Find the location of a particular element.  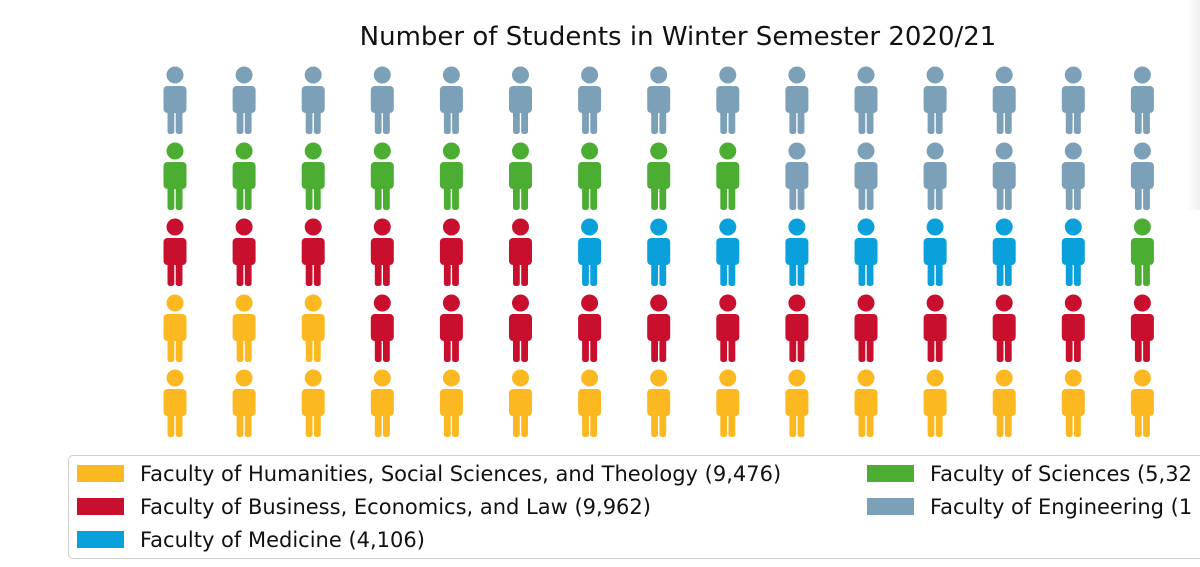

legend-label: Faculty of Engineering (1 is located at coordinates (1061, 507).